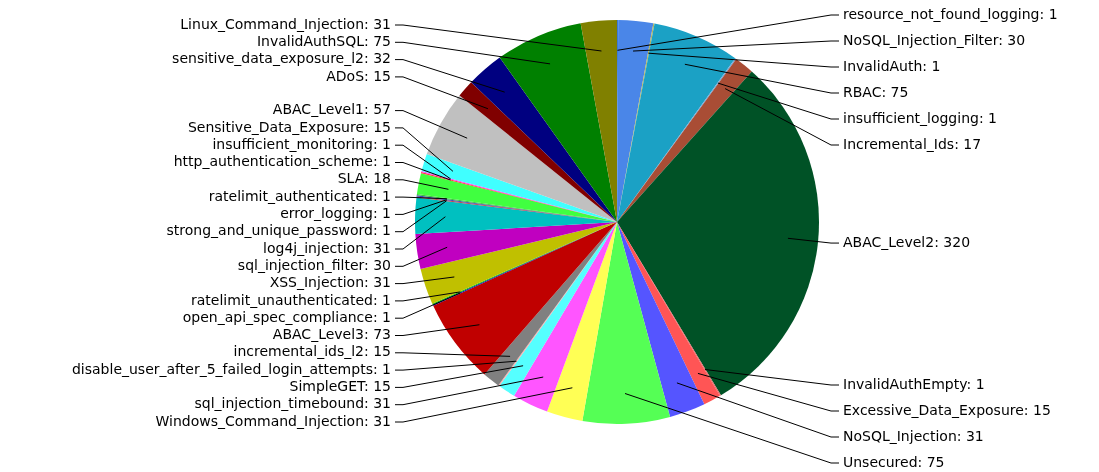 The image size is (1099, 472). I want to click on slice-label: Windows_Command_Injection: 31, so click(273, 420).